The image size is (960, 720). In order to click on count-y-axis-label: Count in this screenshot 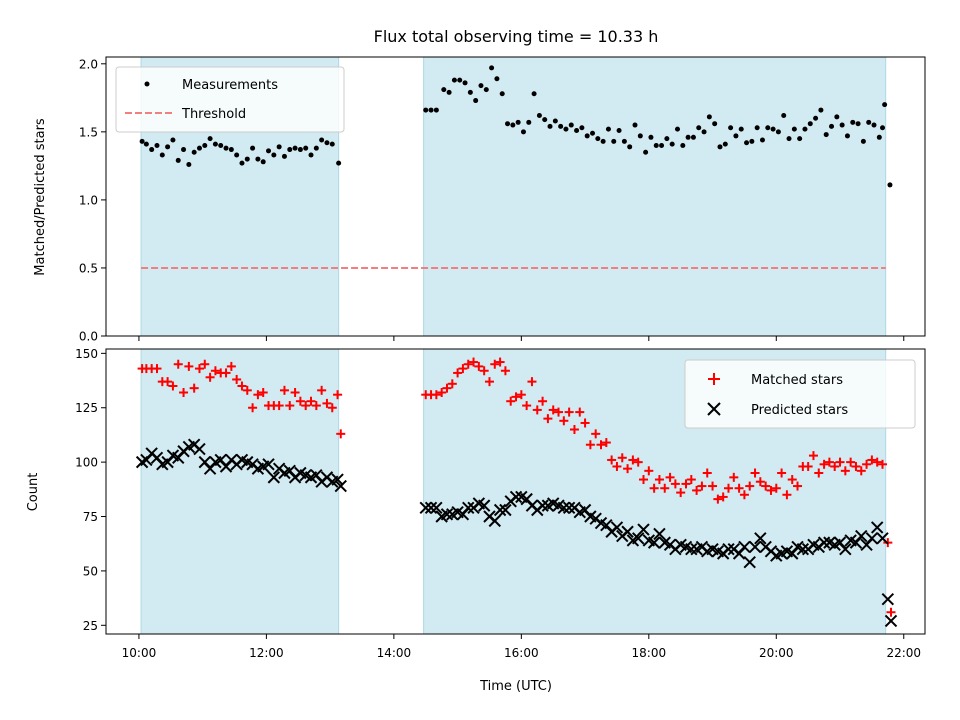, I will do `click(33, 492)`.